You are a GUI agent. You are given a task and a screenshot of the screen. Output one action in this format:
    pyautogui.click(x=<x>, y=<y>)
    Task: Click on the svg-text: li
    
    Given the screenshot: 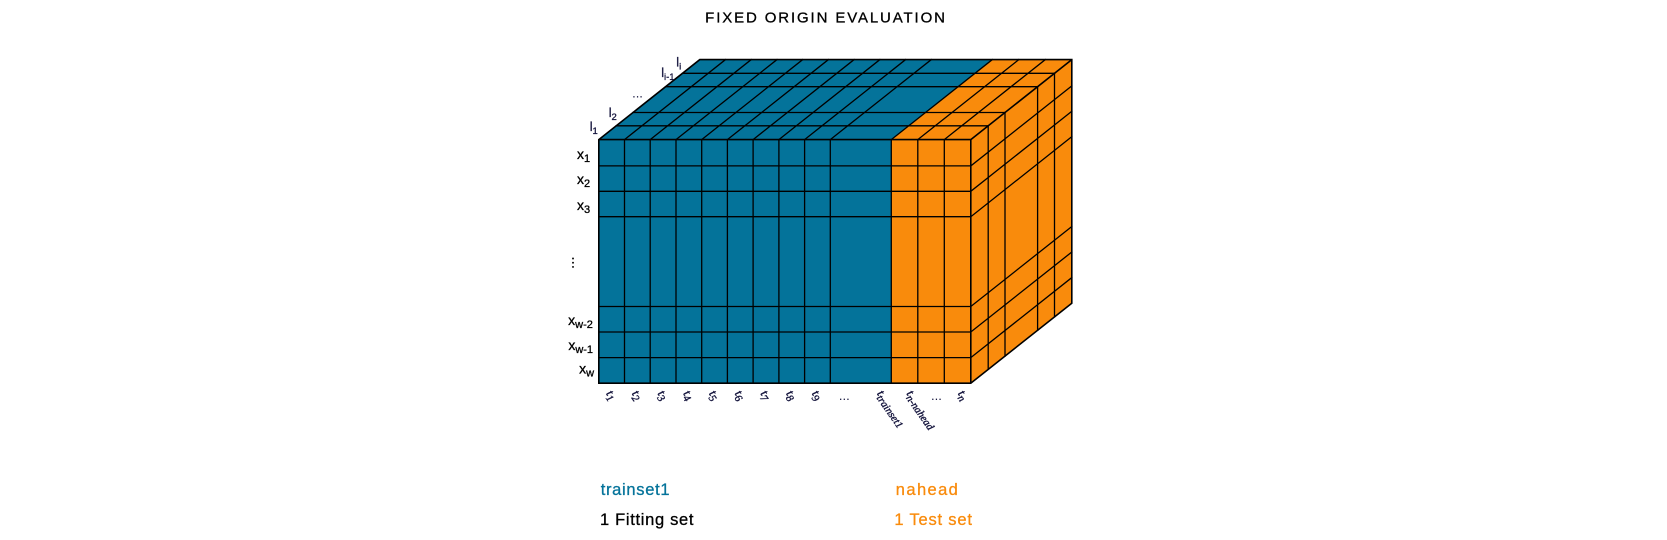 What is the action you would take?
    pyautogui.click(x=678, y=63)
    